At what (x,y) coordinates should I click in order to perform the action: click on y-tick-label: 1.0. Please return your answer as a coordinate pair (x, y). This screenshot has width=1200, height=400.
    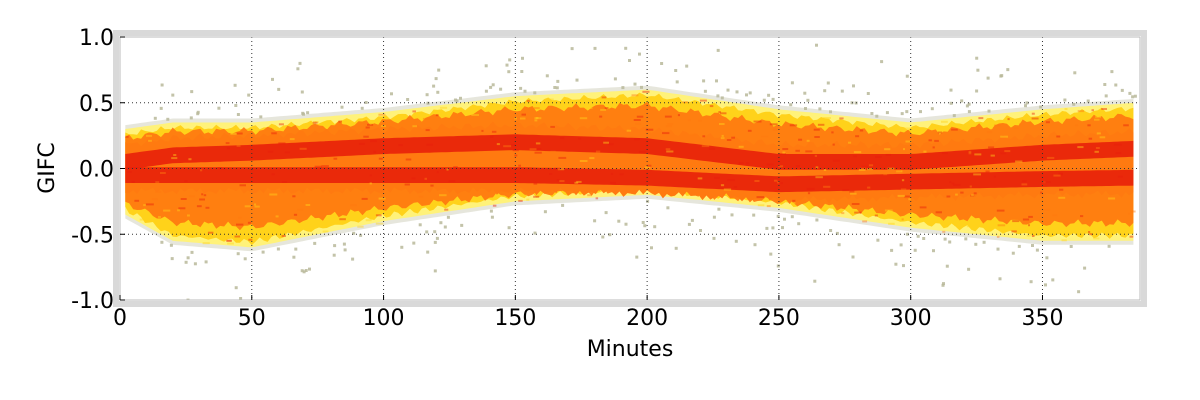
    Looking at the image, I should click on (96, 38).